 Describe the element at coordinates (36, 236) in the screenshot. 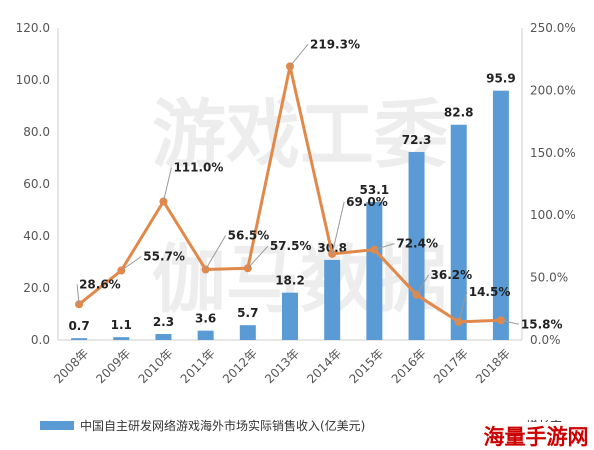

I see `left-tick-label: 40.0` at that location.